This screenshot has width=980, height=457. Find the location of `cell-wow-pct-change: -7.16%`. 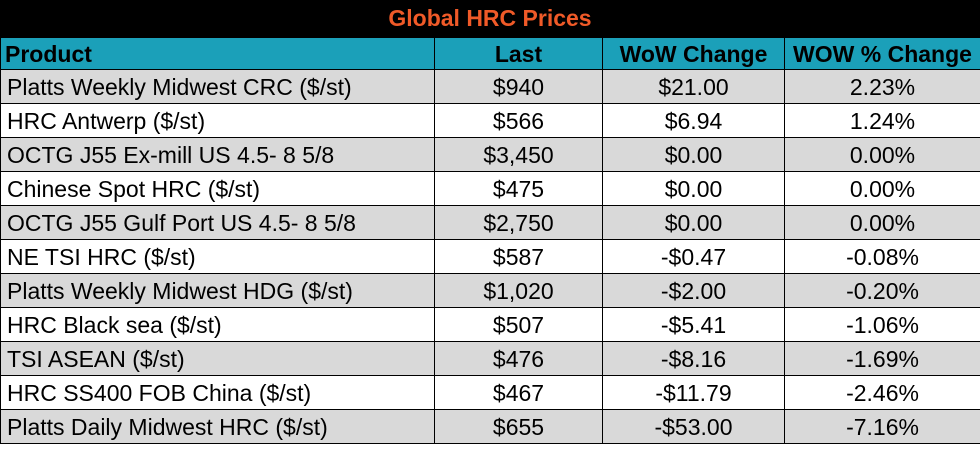

cell-wow-pct-change: -7.16% is located at coordinates (882, 426).